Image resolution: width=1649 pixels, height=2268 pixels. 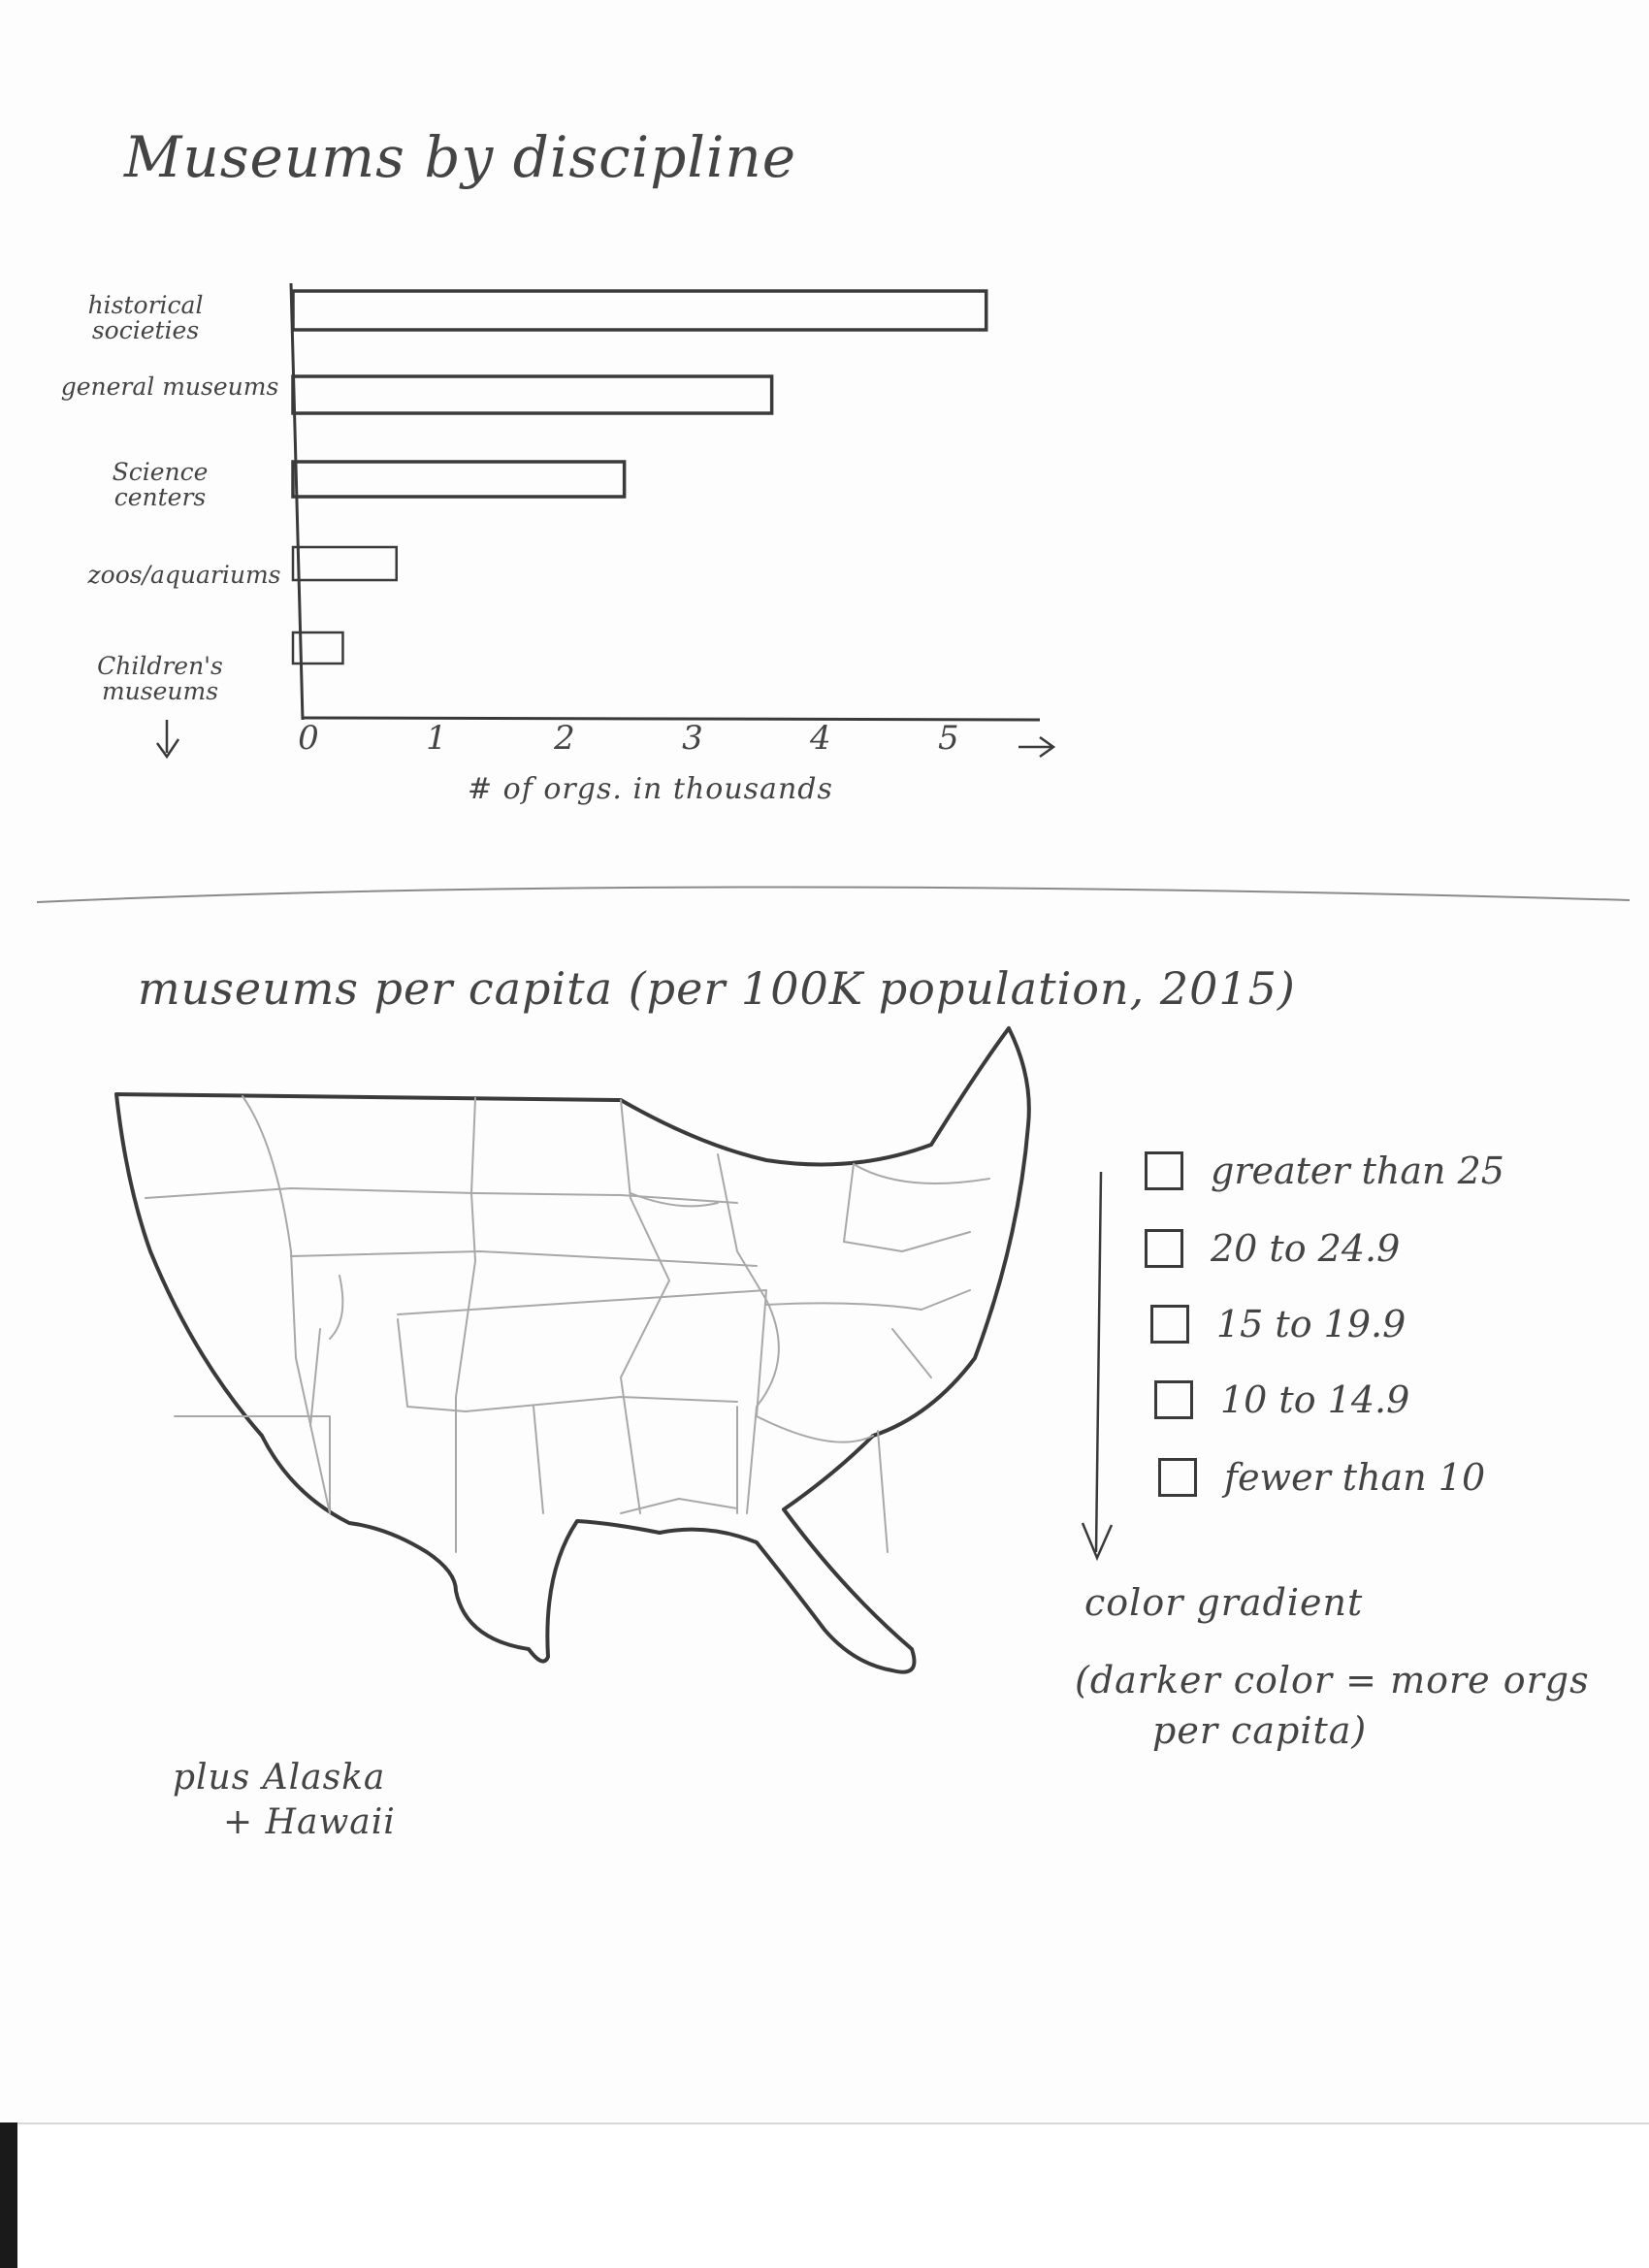 I want to click on legend-note-line1: color gradient, so click(x=1224, y=1602).